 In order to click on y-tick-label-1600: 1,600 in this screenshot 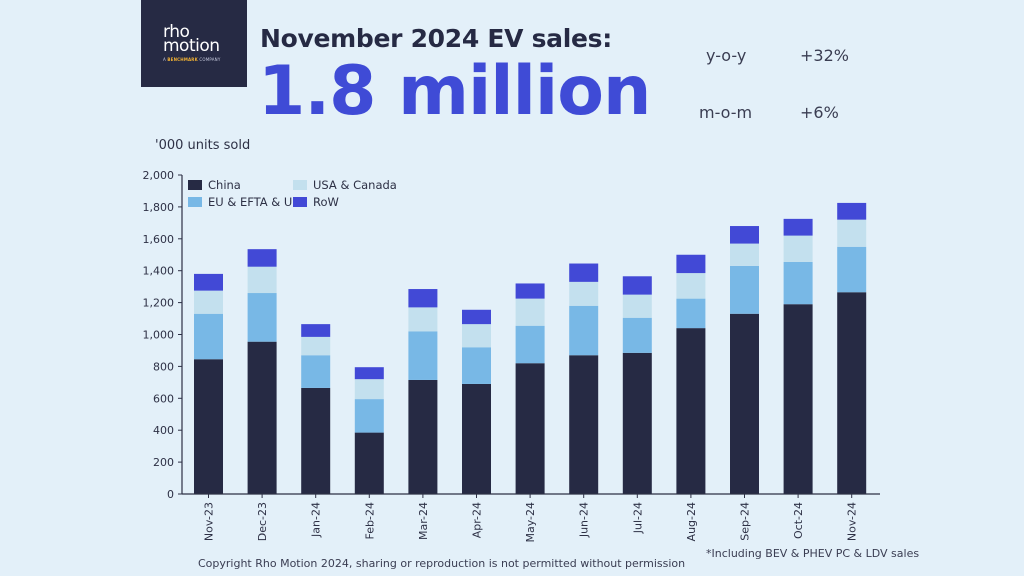, I will do `click(159, 239)`.